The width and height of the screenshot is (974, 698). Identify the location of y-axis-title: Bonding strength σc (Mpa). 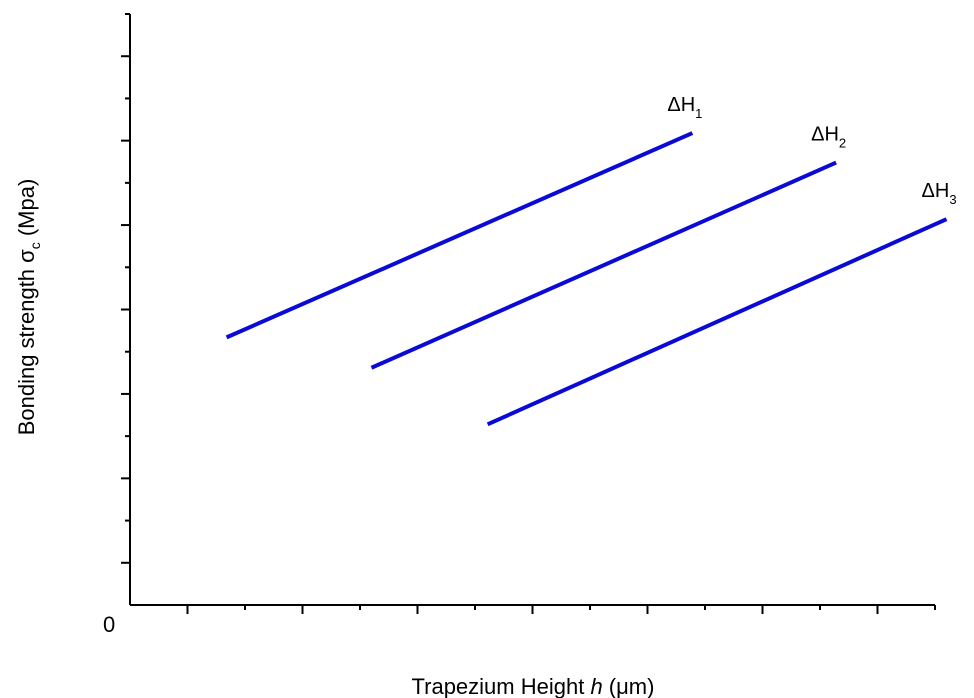
(28, 307).